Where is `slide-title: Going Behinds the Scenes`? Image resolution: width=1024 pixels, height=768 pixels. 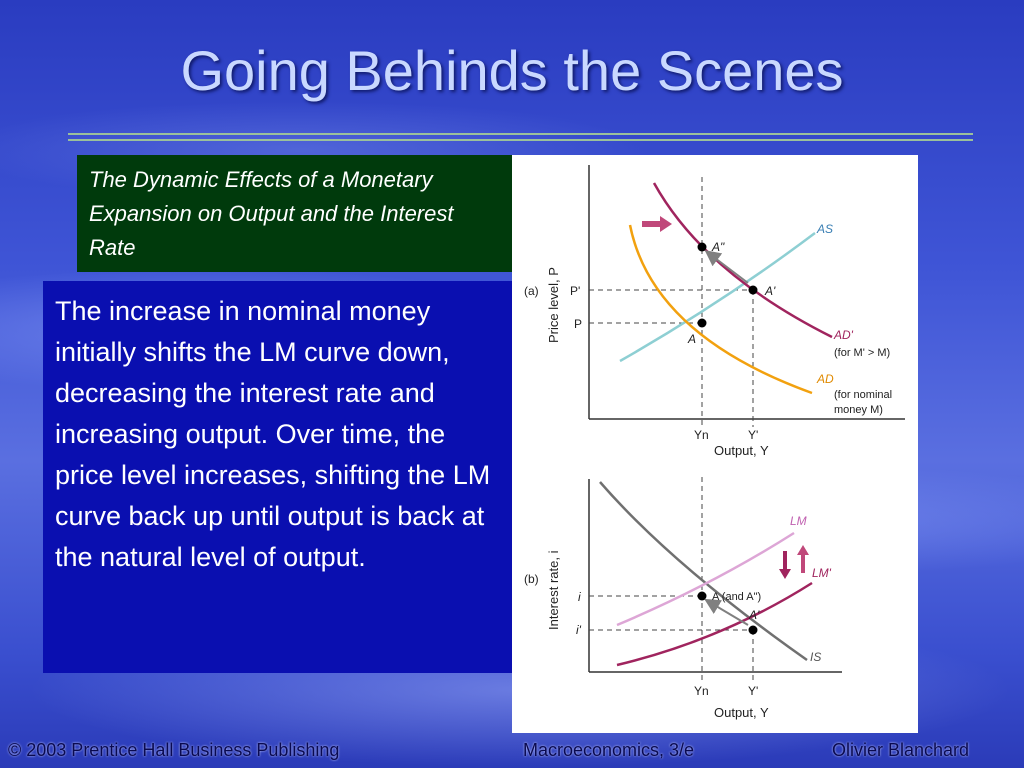 slide-title: Going Behinds the Scenes is located at coordinates (512, 70).